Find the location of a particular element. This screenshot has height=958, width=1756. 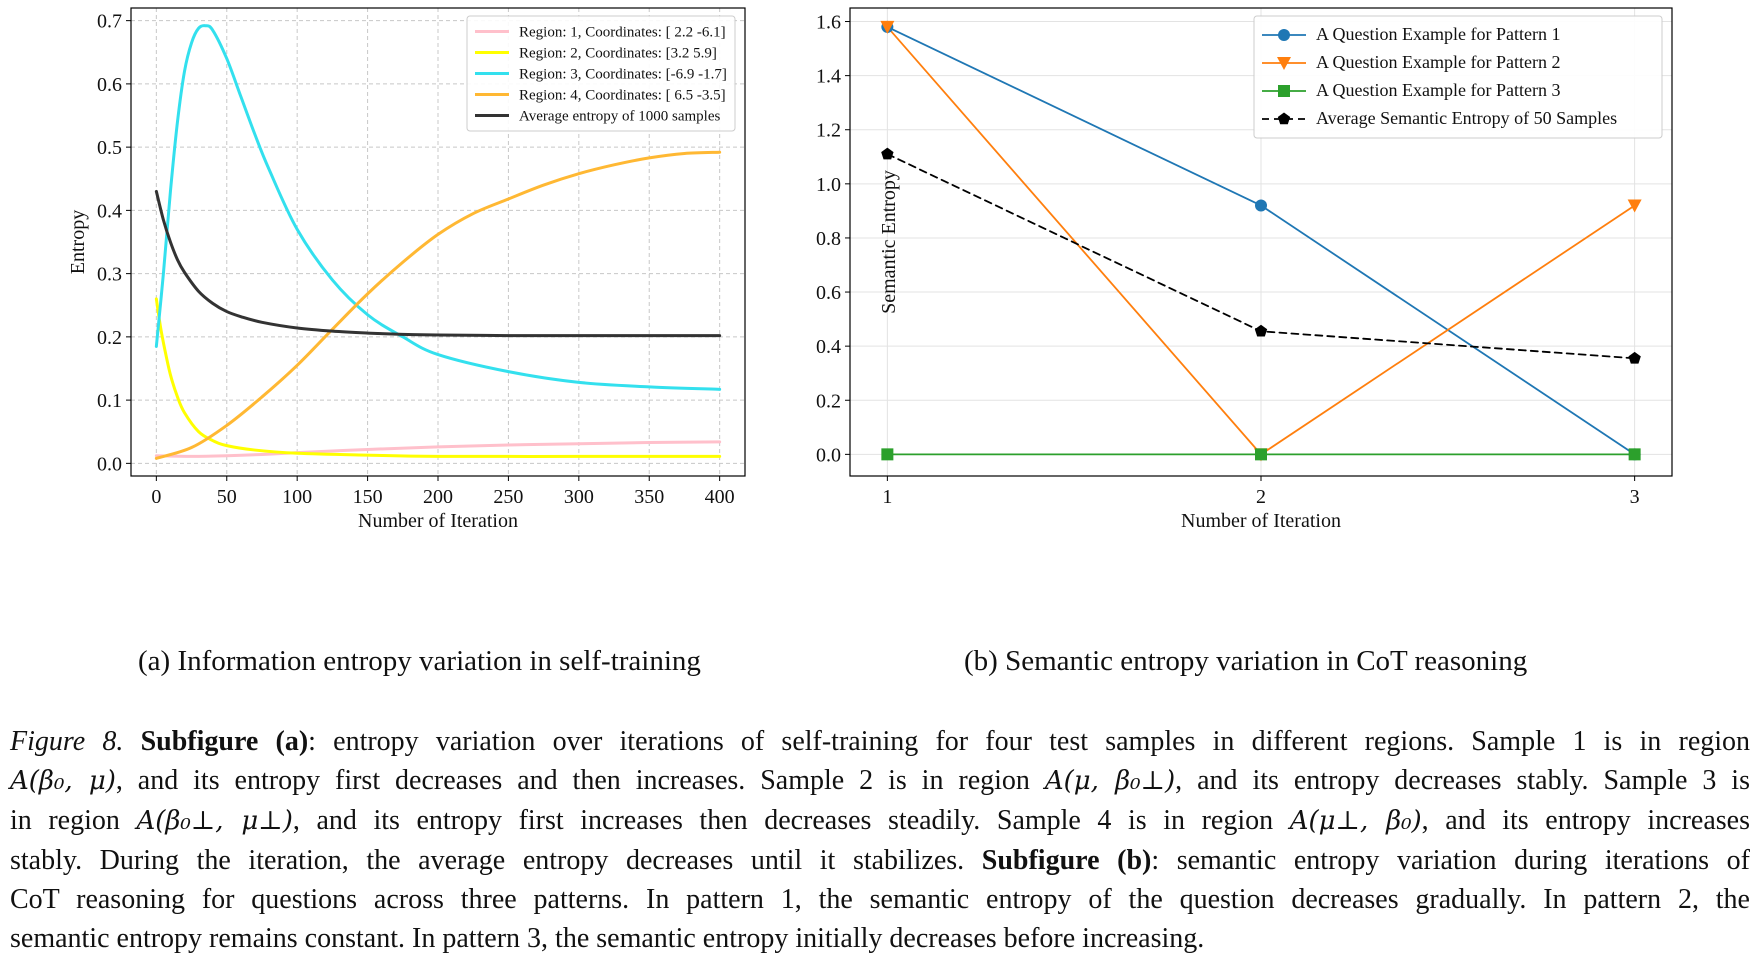

legend-label-2: A Question Example for Pattern 2 is located at coordinates (1438, 62).